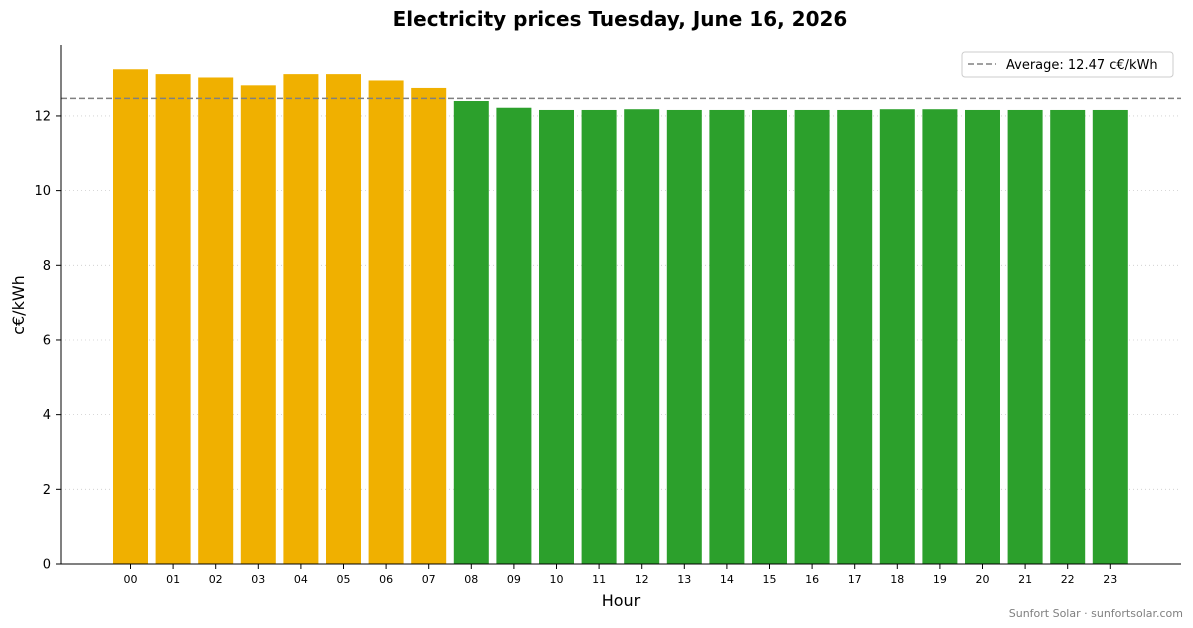 The image size is (1193, 628). What do you see at coordinates (812, 579) in the screenshot?
I see `x-tick-label: 16` at bounding box center [812, 579].